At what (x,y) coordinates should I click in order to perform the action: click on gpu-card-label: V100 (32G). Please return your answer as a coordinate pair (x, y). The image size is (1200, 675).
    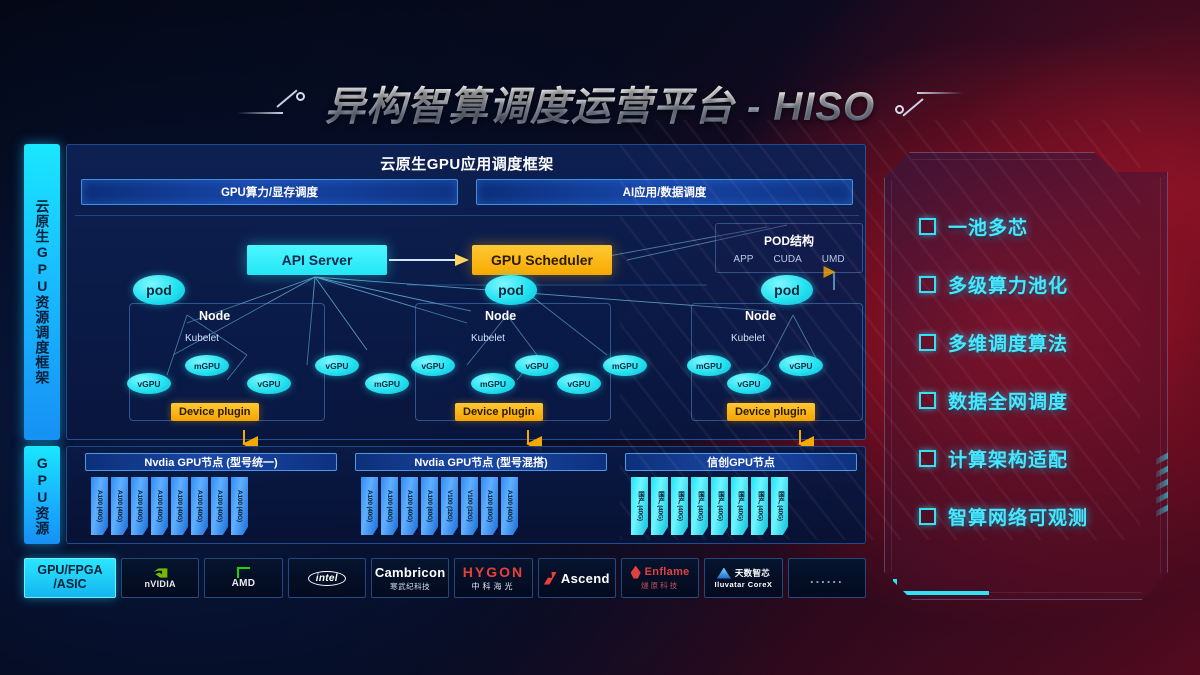
    Looking at the image, I should click on (469, 506).